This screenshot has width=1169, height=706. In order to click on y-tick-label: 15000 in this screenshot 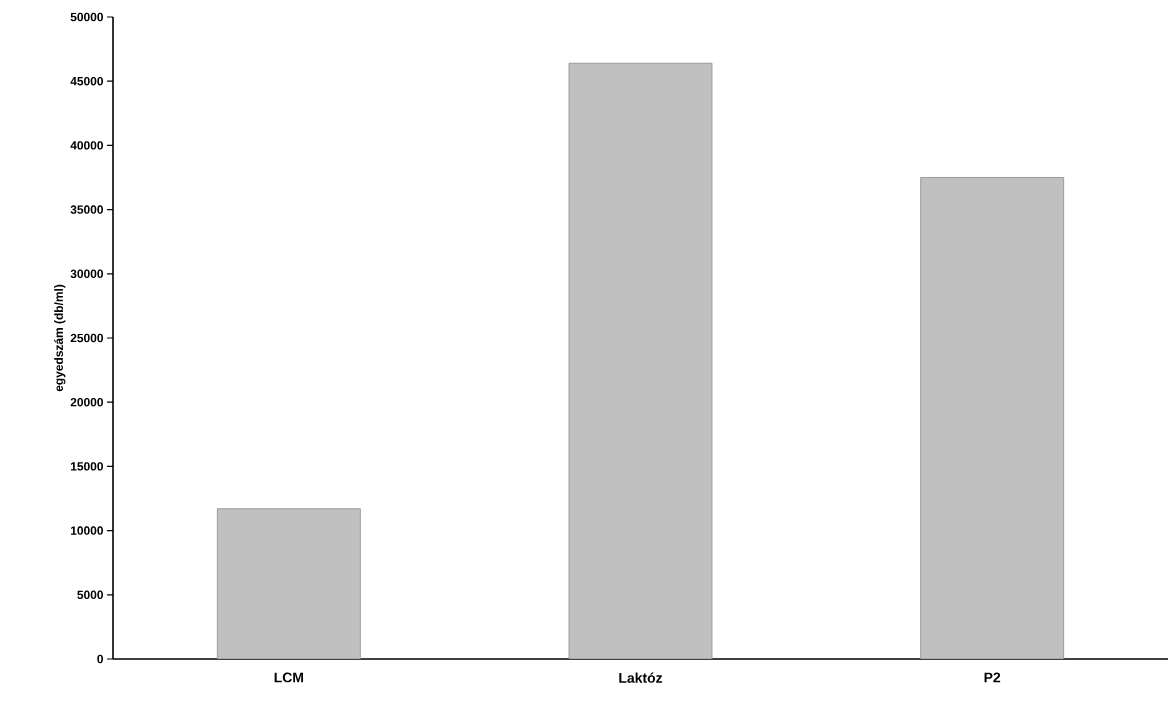, I will do `click(87, 466)`.